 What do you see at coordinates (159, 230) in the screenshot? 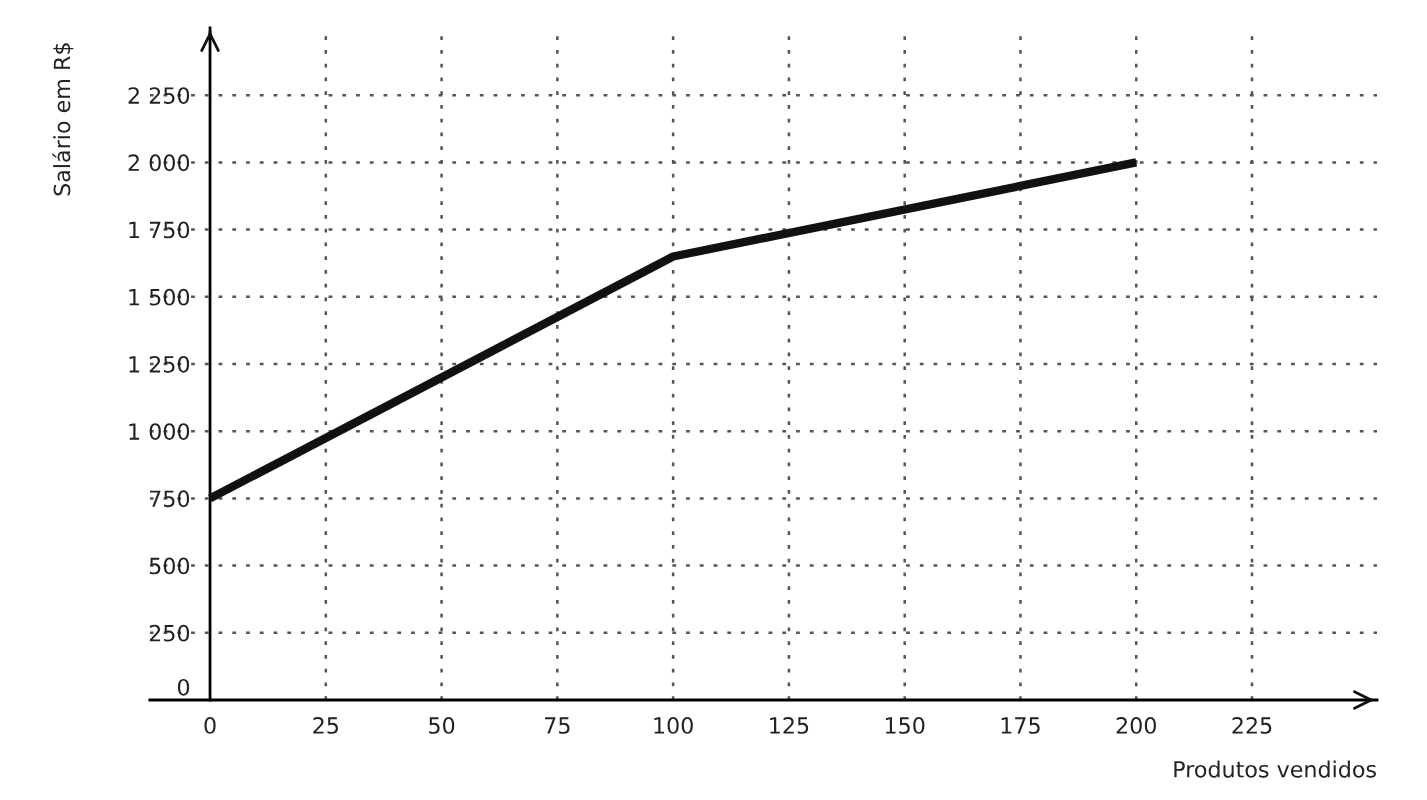
I see `y-tick-label: 1 750` at bounding box center [159, 230].